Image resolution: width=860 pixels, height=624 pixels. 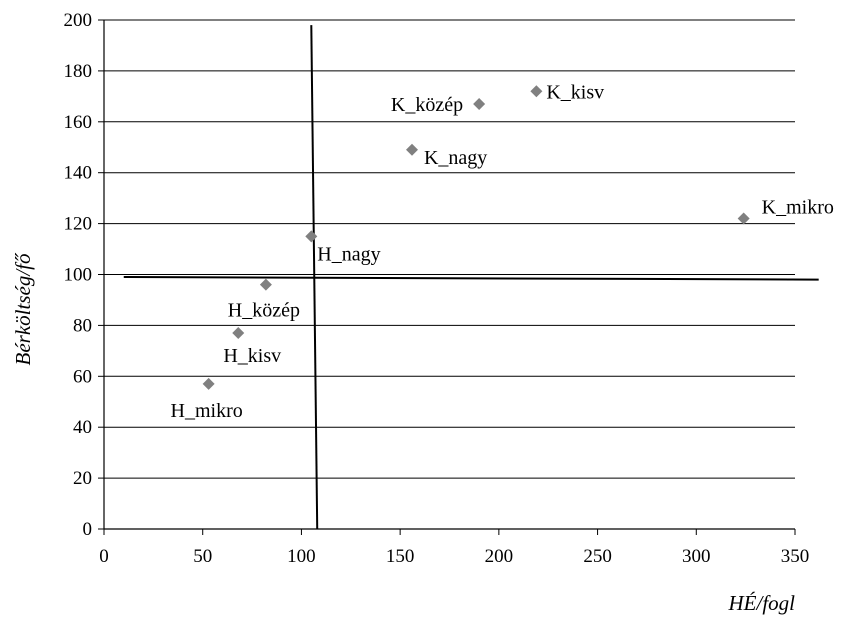 I want to click on x-tick-label-250: 250, so click(x=597, y=556).